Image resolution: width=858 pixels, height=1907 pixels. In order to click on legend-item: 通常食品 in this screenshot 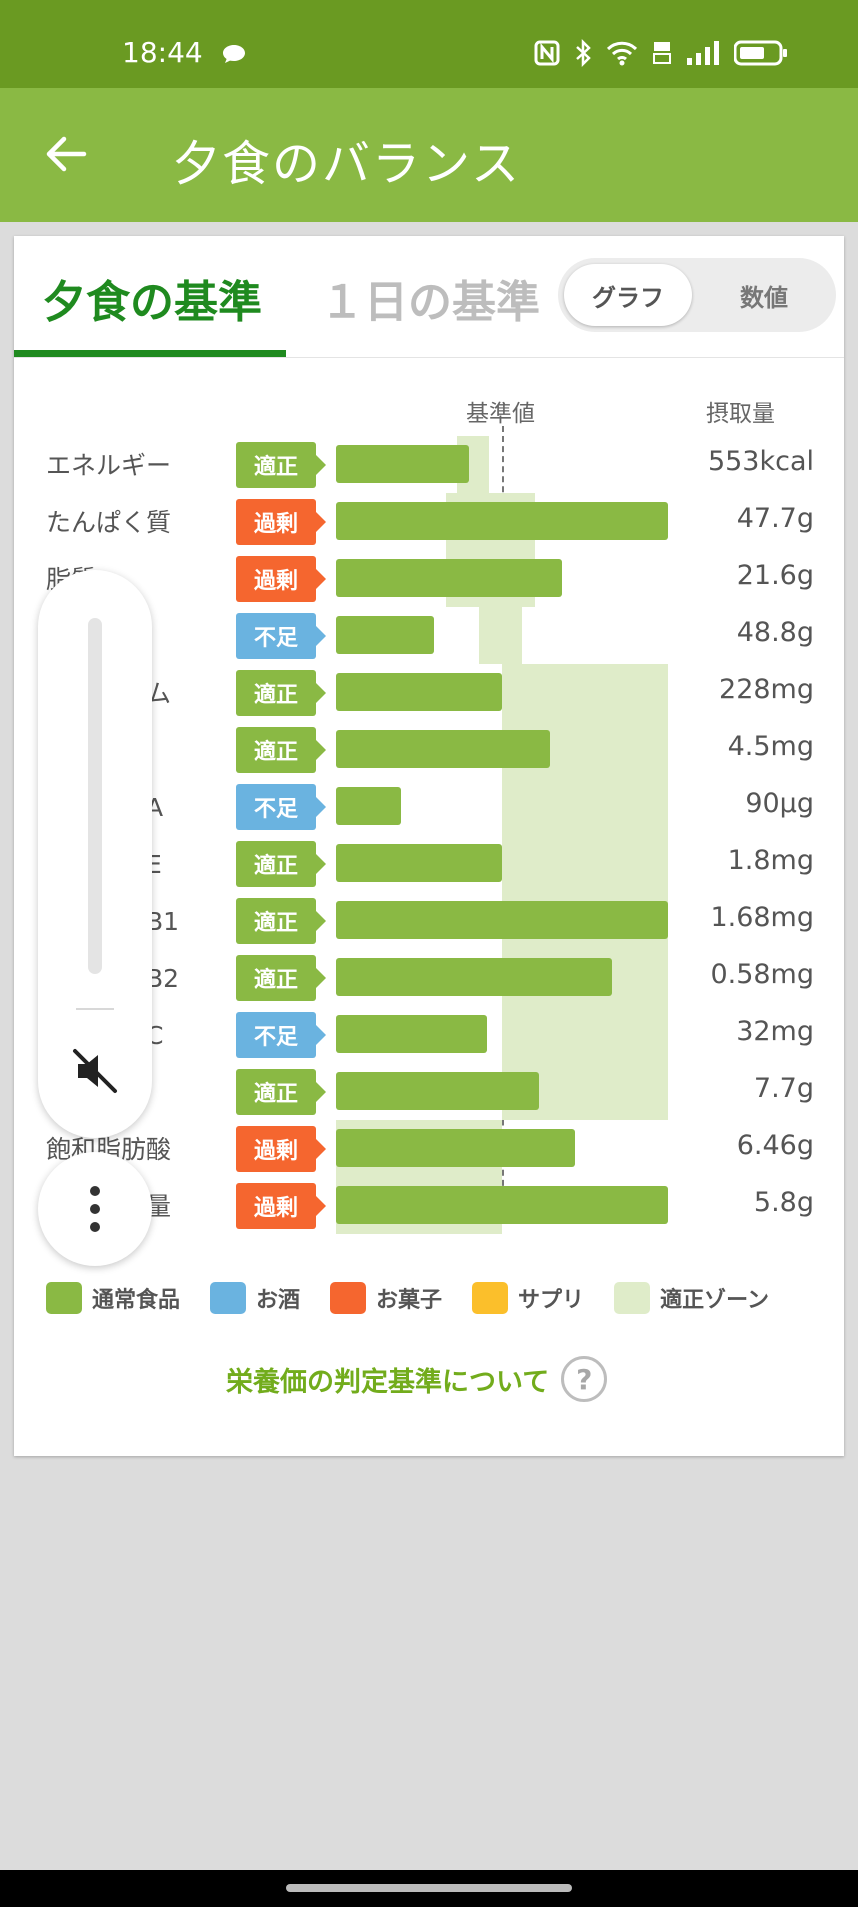, I will do `click(113, 1298)`.